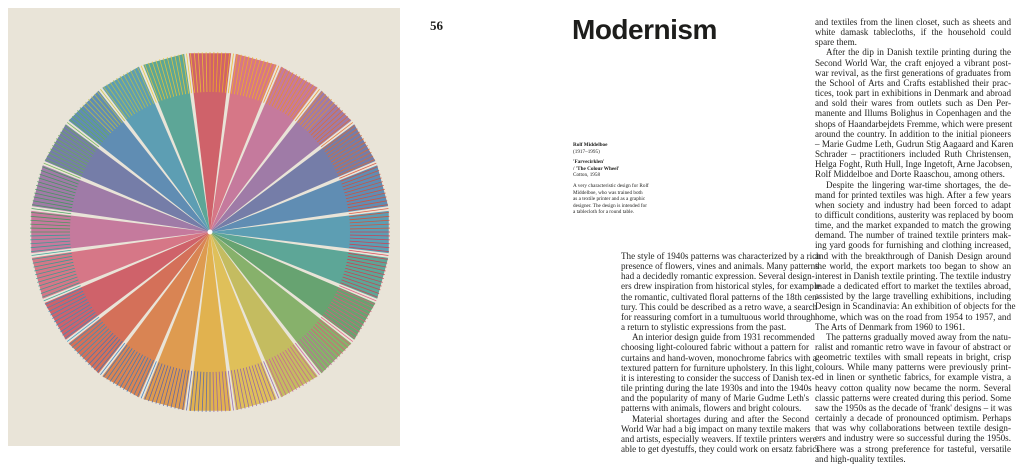  I want to click on caption-line: as a textile printer and as a graphic, so click(609, 199).